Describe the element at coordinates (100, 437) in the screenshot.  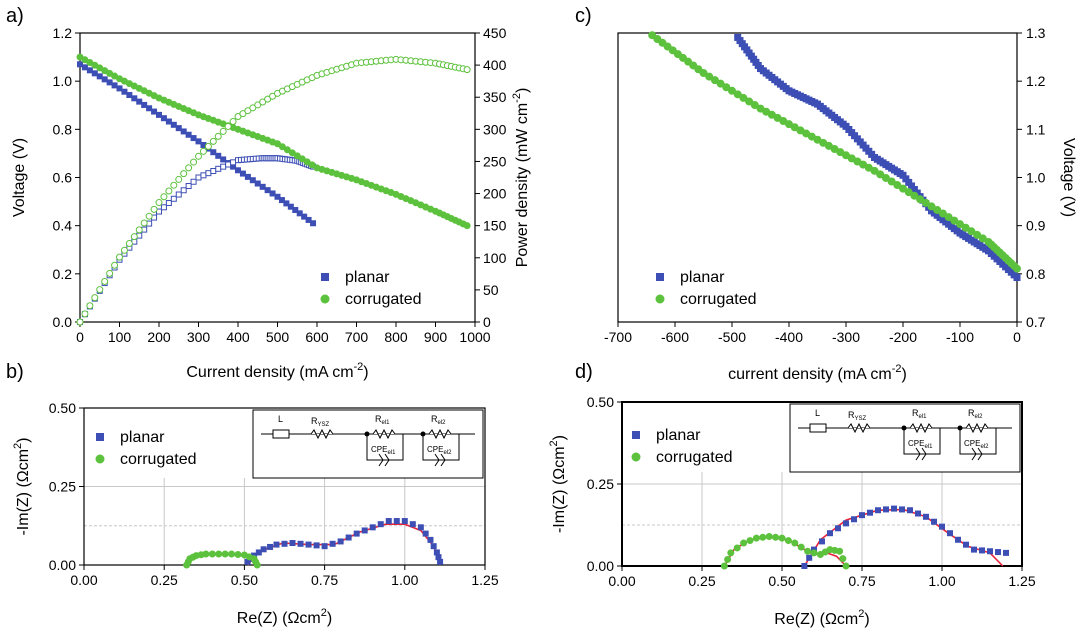
I see `legend-marker-planar` at that location.